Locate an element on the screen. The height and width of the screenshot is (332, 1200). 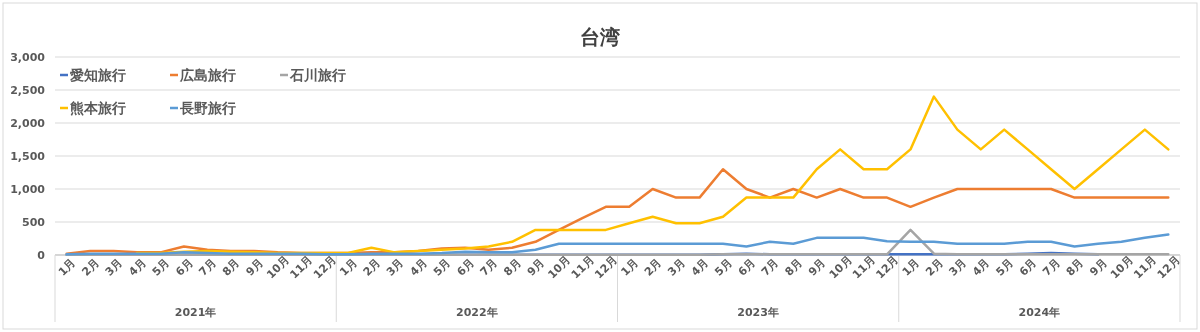
text: 2021年 is located at coordinates (195, 312).